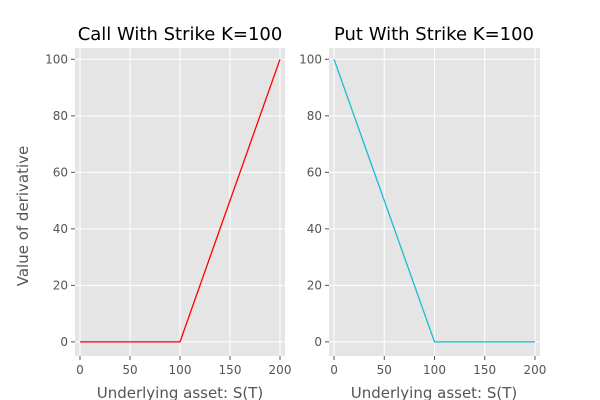 This screenshot has height=400, width=600. I want to click on call-y-tick-label: 40, so click(60, 229).